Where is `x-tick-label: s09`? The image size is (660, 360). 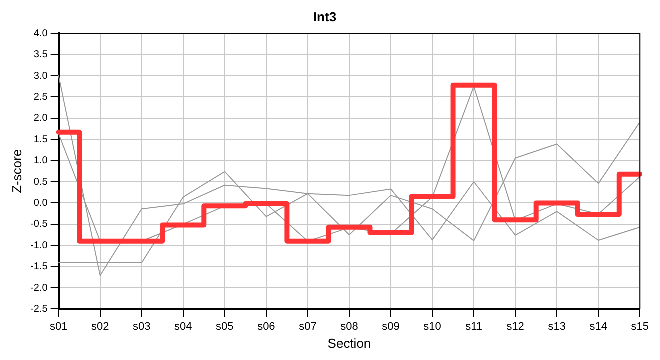
x-tick-label: s09 is located at coordinates (391, 326).